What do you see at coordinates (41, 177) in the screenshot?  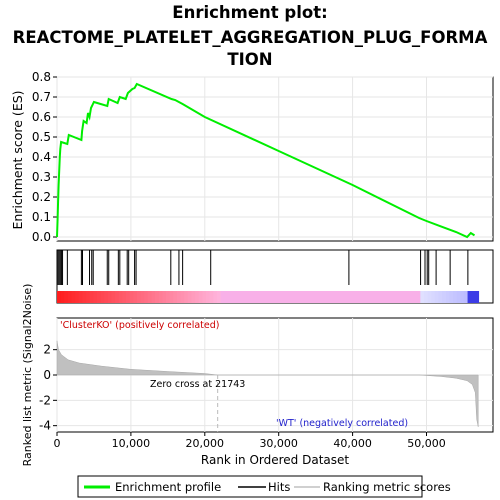 I see `es-y-tick-label: 0.3` at bounding box center [41, 177].